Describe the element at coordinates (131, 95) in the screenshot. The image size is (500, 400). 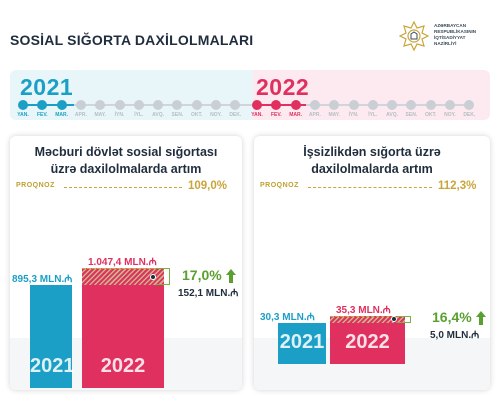
I see `timeline-2021-background` at that location.